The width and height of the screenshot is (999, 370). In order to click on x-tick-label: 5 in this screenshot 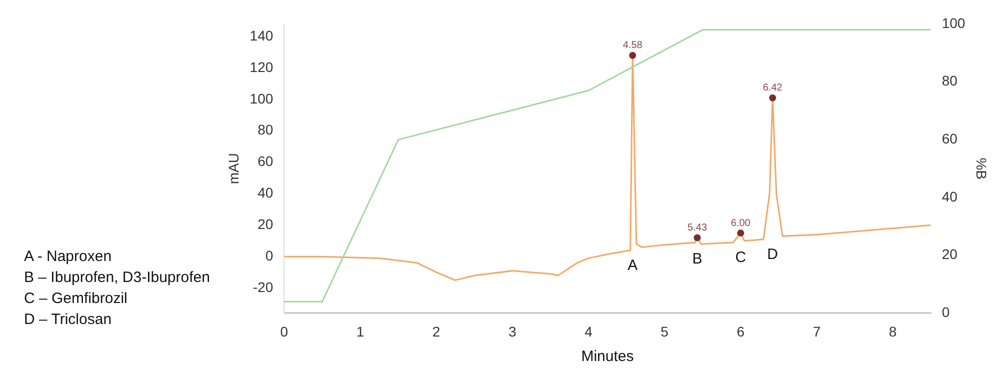, I will do `click(664, 331)`.